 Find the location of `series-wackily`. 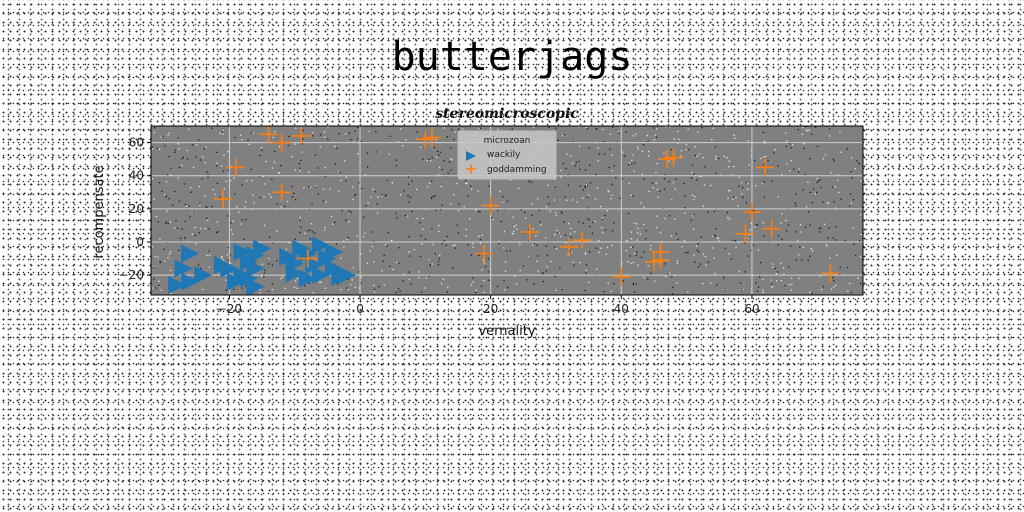

series-wackily is located at coordinates (262, 266).